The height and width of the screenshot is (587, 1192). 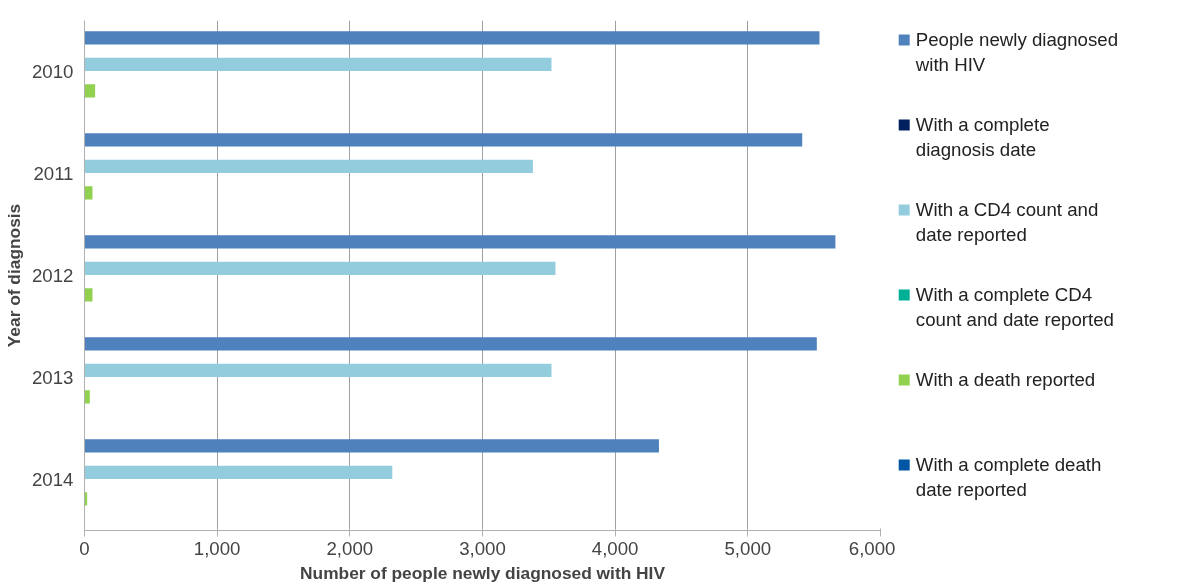 I want to click on x-axis-title: Number of people newly diagnosed with HIV, so click(x=483, y=572).